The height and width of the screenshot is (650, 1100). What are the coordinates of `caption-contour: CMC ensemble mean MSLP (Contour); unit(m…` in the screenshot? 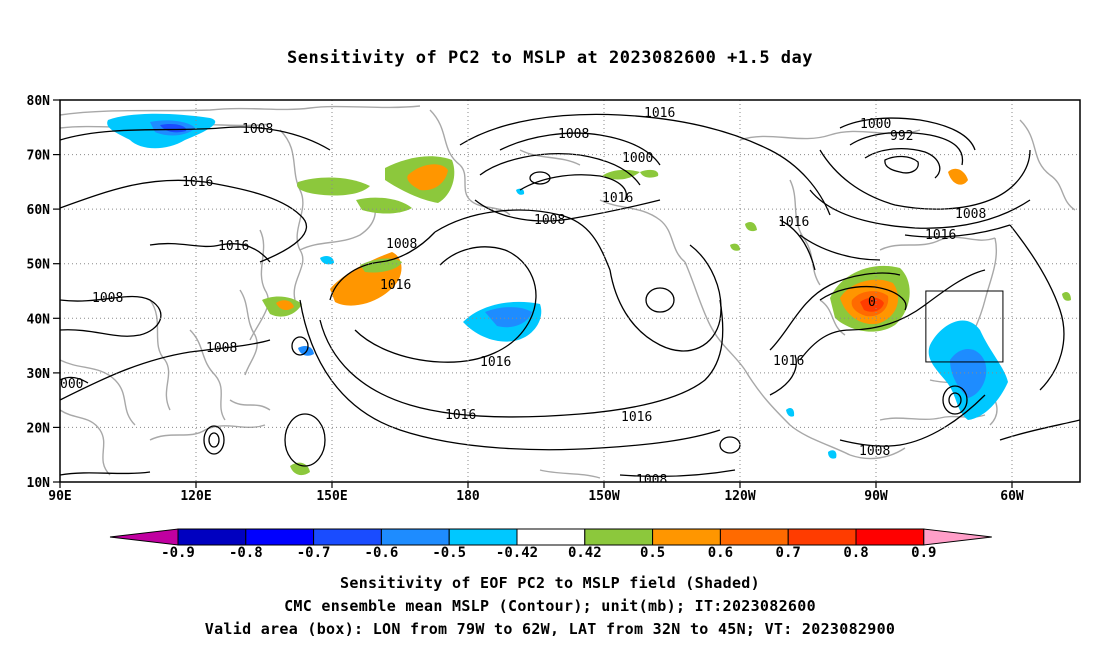 It's located at (550, 606).